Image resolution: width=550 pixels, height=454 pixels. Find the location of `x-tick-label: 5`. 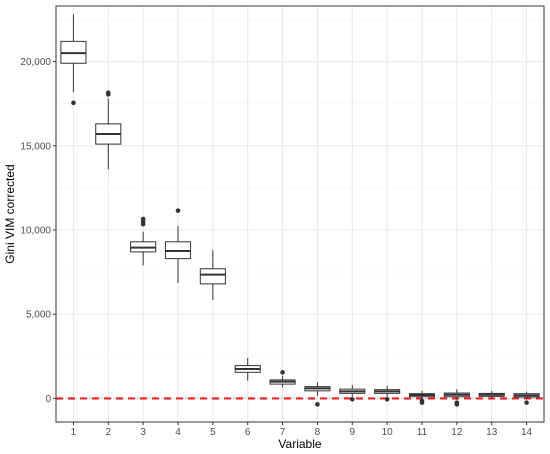

x-tick-label: 5 is located at coordinates (213, 432).